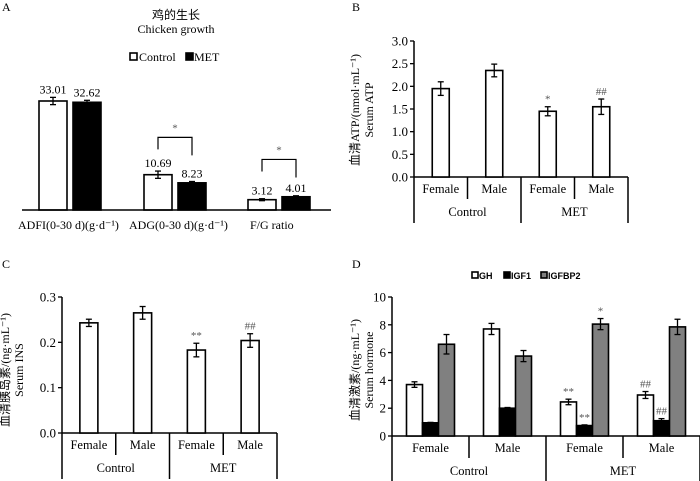 The image size is (700, 481). I want to click on legend-swatch-igfbp2, so click(544, 275).